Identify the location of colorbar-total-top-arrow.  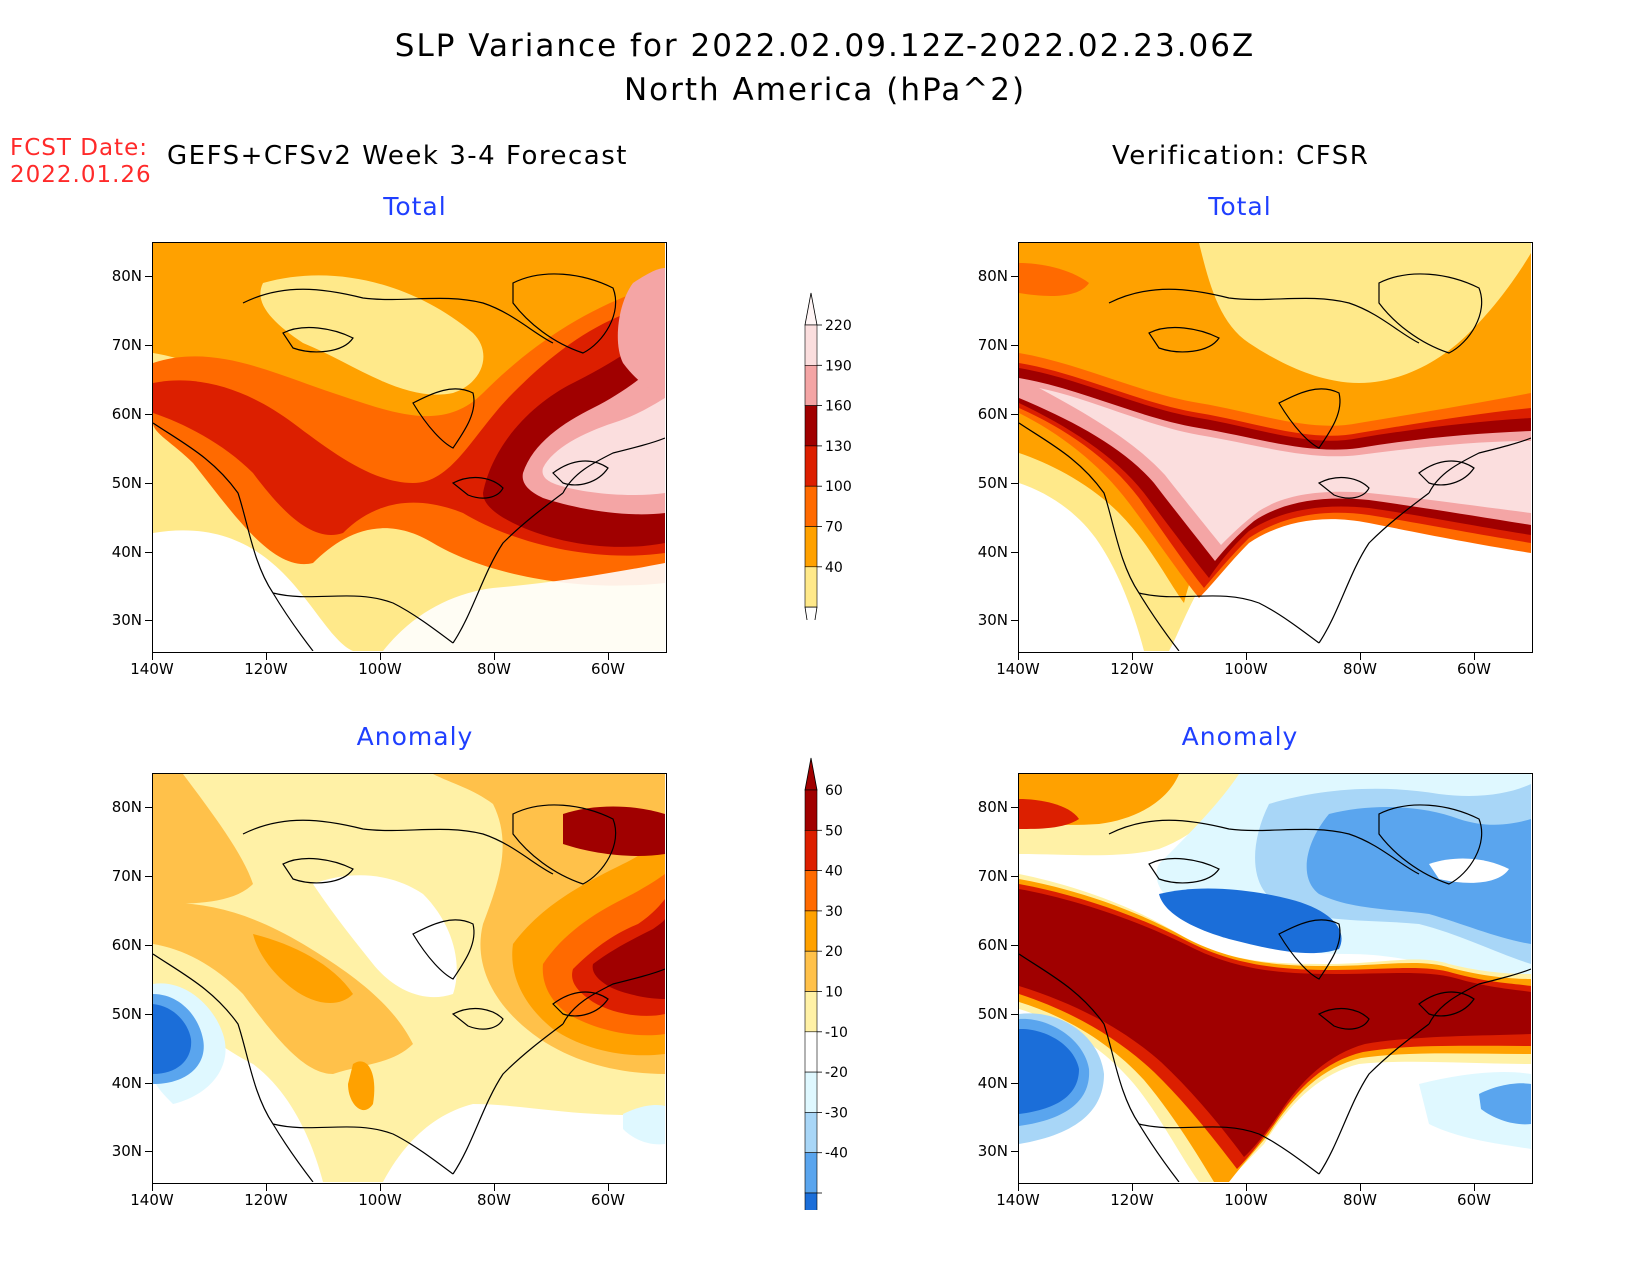
(811, 309).